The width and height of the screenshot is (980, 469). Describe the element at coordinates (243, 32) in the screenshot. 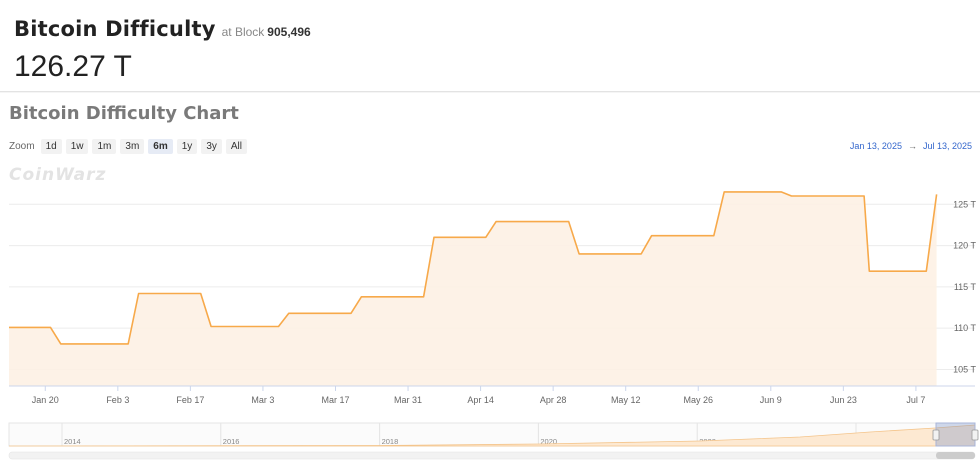

I see `at-block-label: at Block` at that location.